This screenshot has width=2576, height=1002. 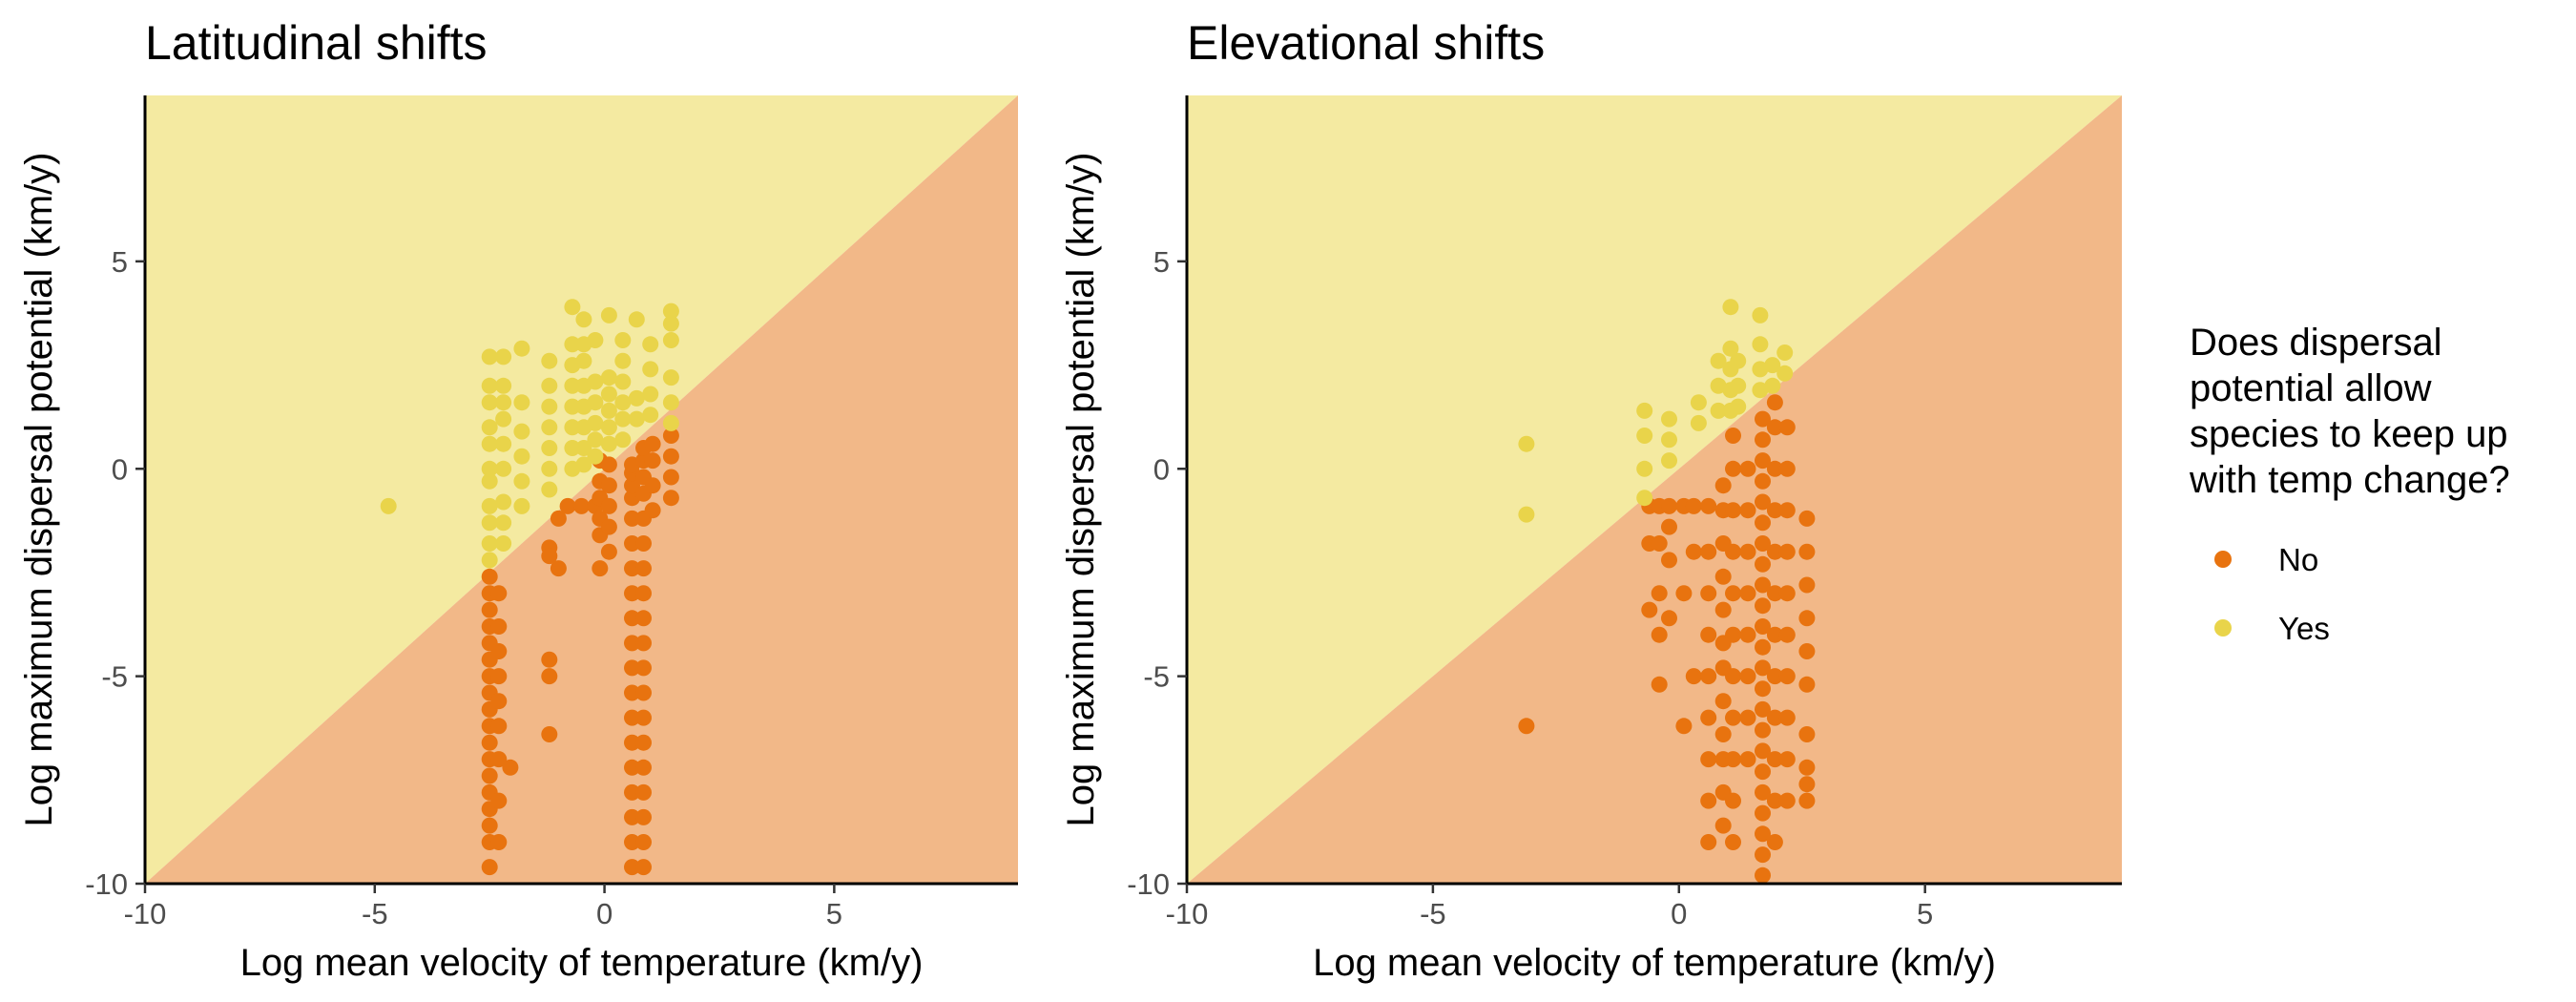 I want to click on legend-yes-marker, so click(x=2223, y=628).